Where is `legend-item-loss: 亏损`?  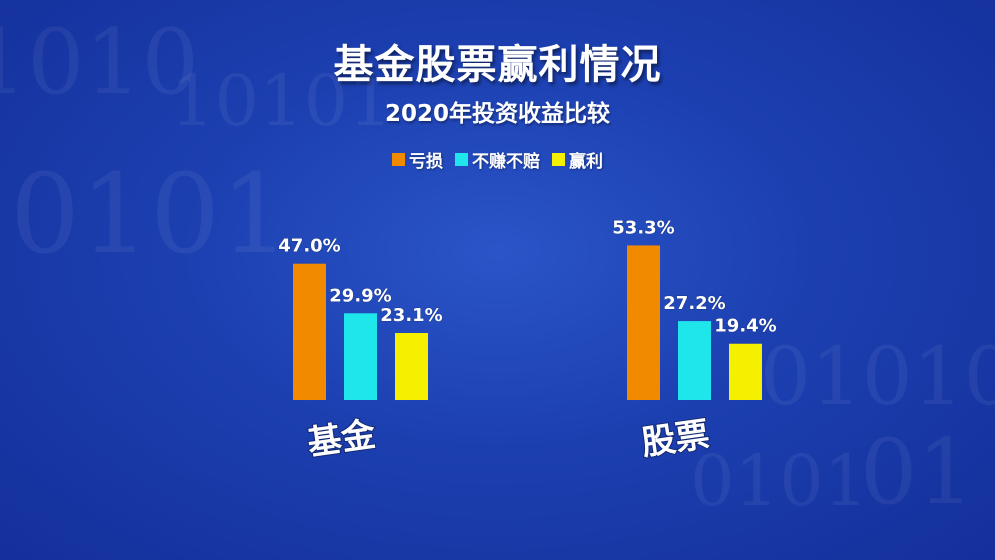
legend-item-loss: 亏损 is located at coordinates (417, 159).